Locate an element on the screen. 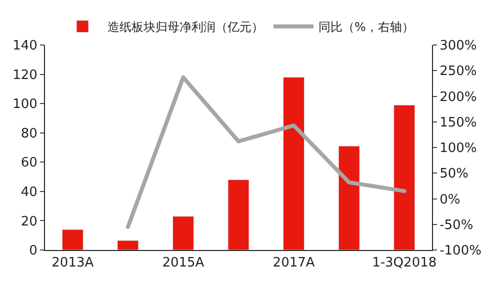 The width and height of the screenshot is (493, 283). y2-tick-label: 250% is located at coordinates (458, 72).